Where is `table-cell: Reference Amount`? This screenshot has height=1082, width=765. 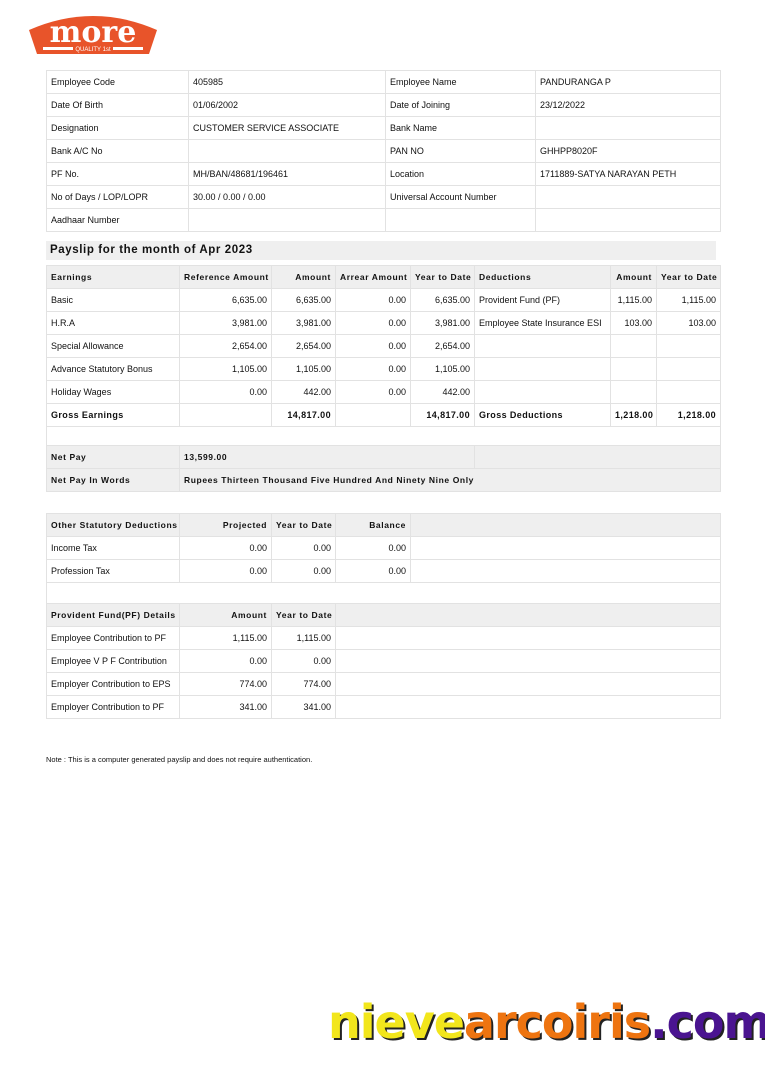 table-cell: Reference Amount is located at coordinates (225, 277).